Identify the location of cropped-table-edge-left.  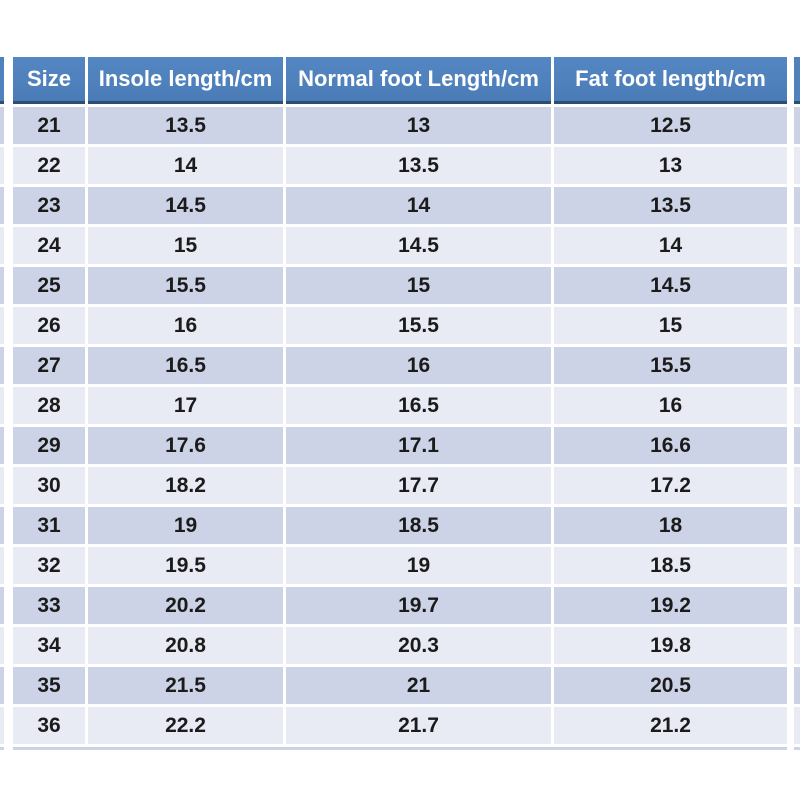
(2, 403).